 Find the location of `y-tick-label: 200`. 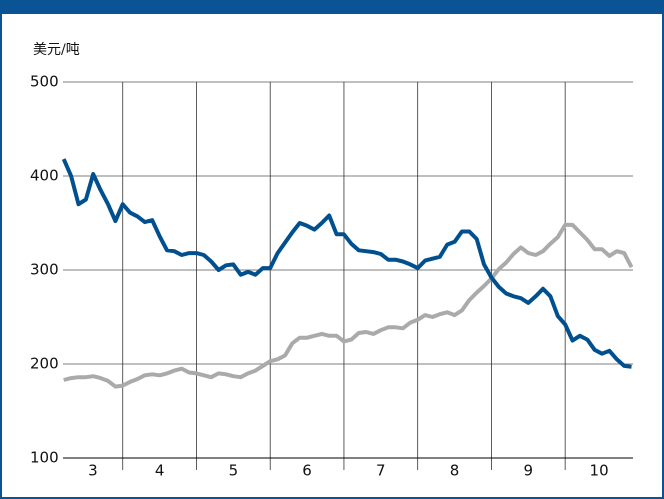

y-tick-label: 200 is located at coordinates (44, 364).